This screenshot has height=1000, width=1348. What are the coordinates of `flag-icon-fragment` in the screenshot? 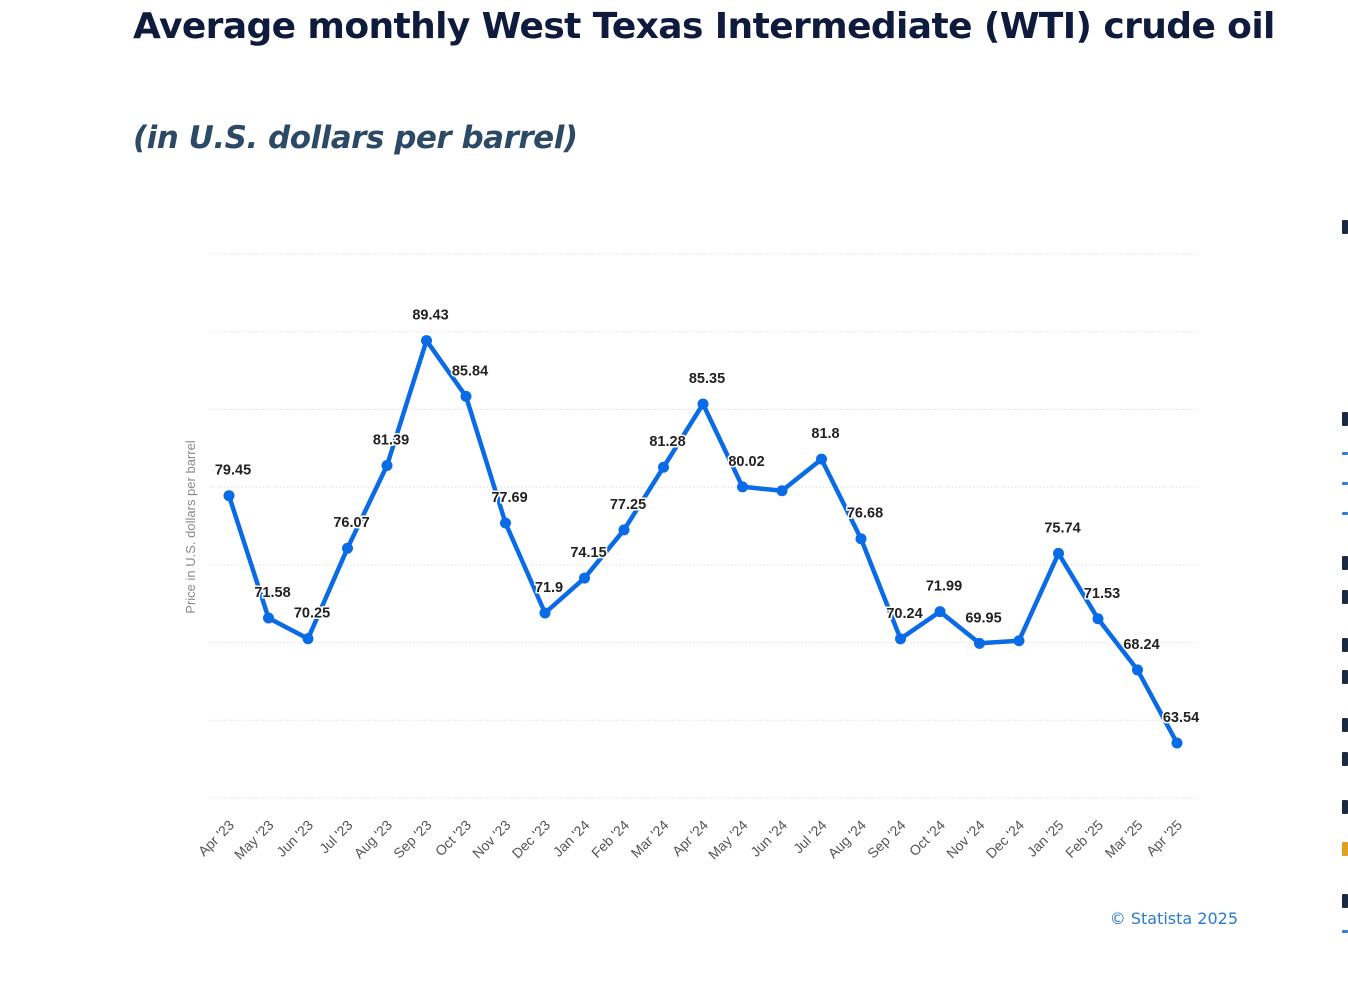 It's located at (1345, 849).